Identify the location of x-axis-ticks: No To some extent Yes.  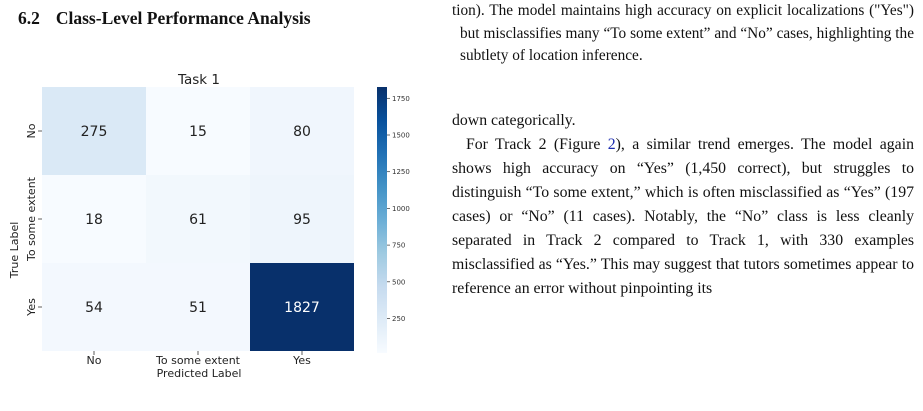
(199, 359).